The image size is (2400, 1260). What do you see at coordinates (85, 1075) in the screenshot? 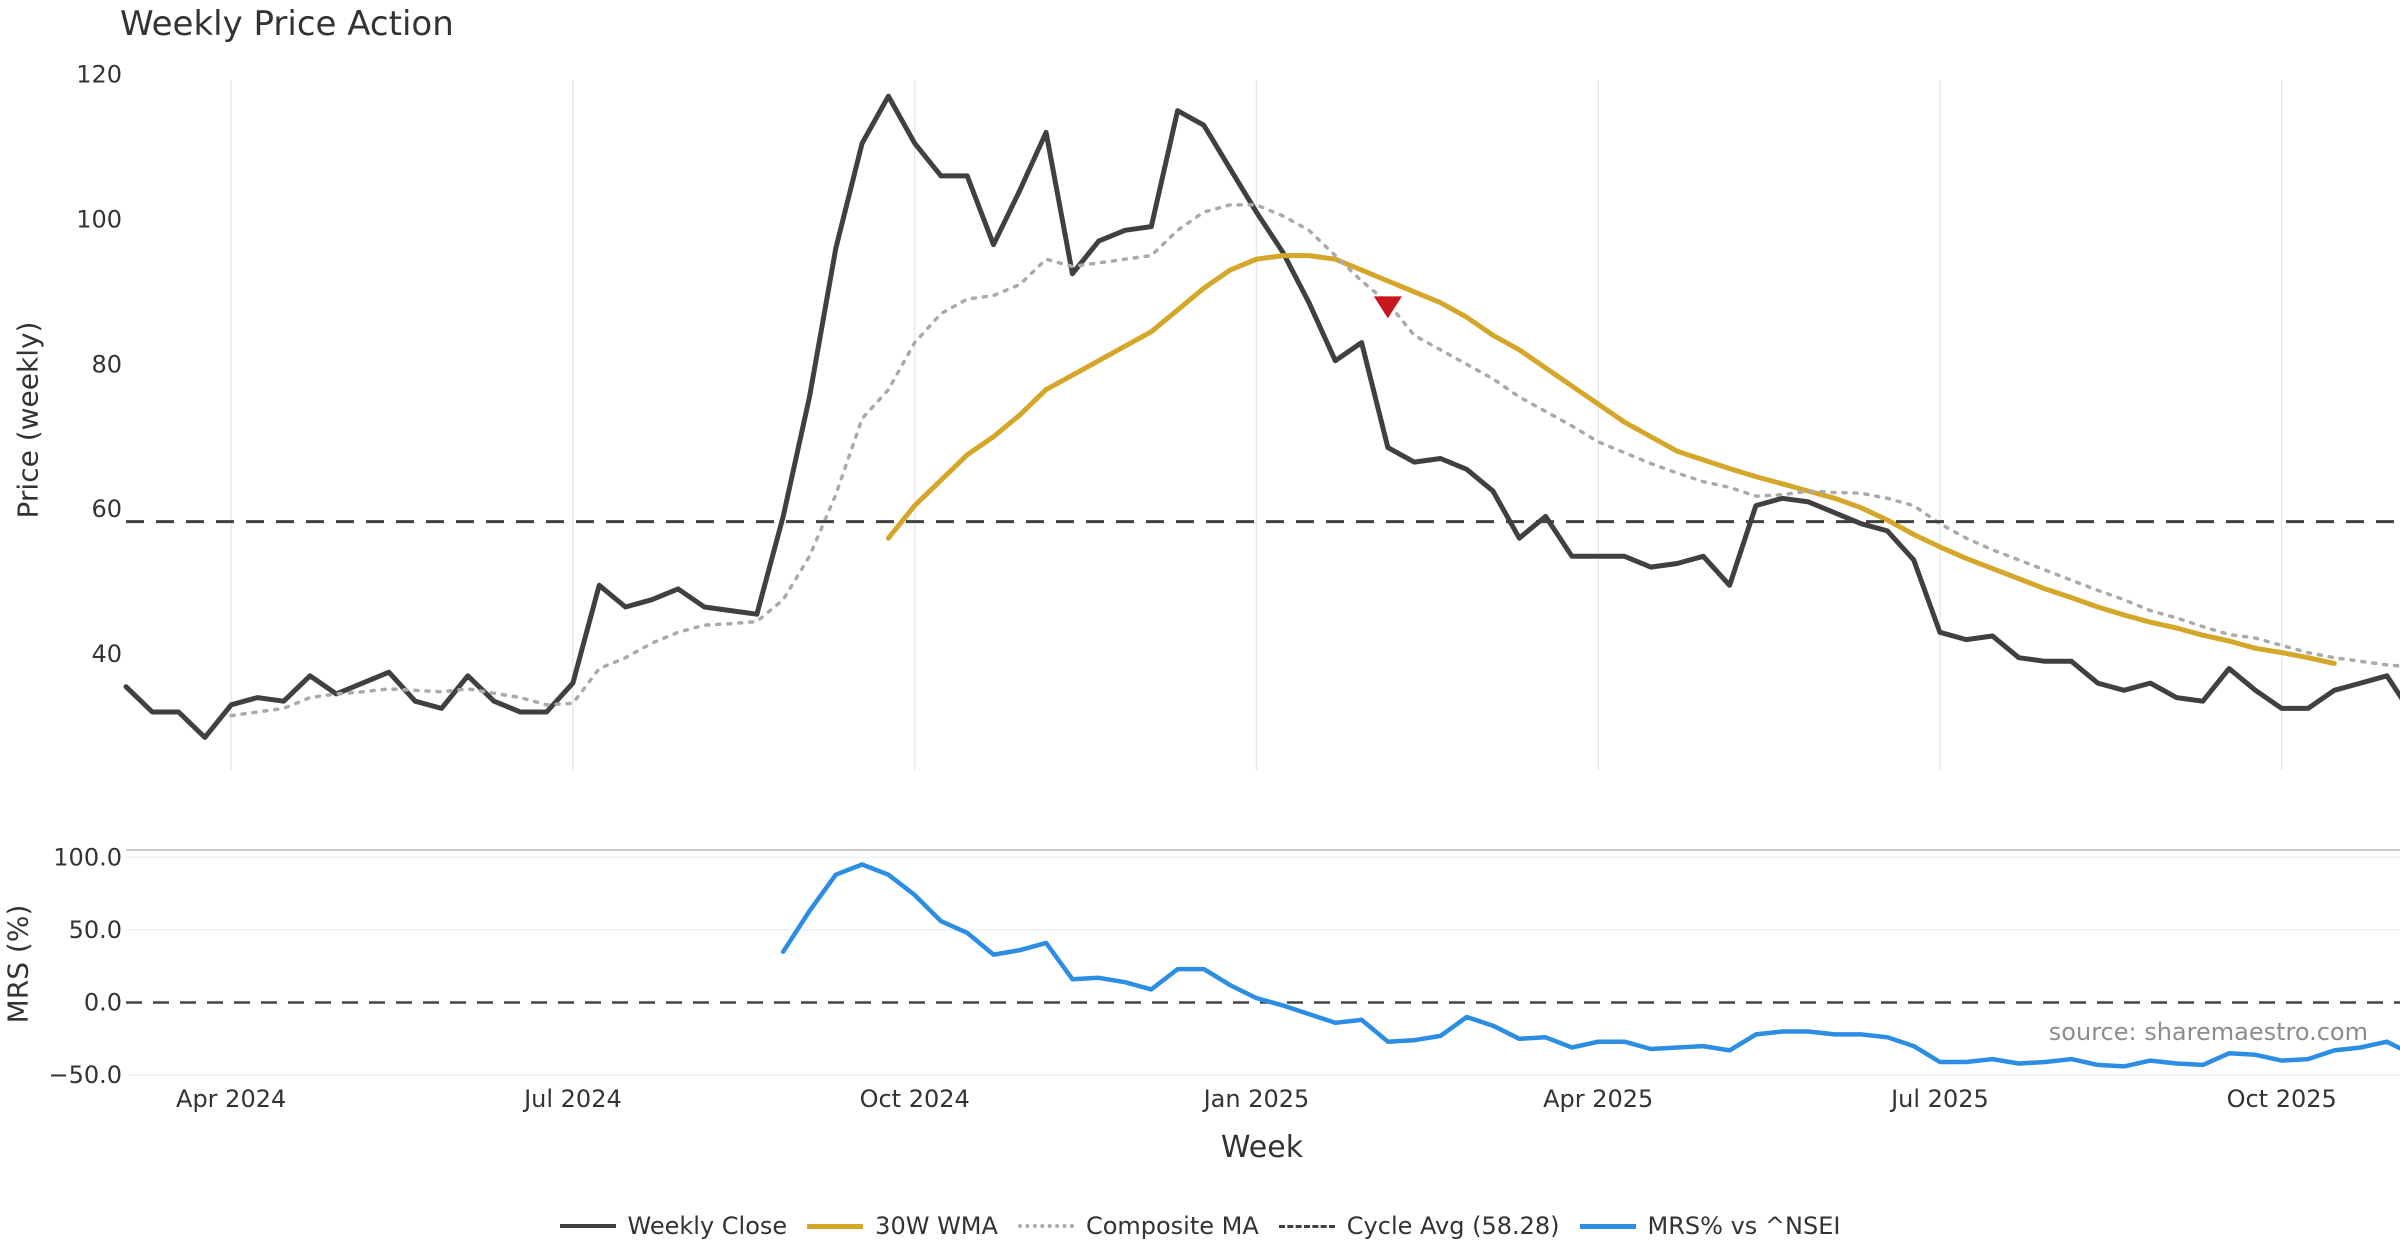
I see `mrs-y-tick-label: −50.0` at bounding box center [85, 1075].